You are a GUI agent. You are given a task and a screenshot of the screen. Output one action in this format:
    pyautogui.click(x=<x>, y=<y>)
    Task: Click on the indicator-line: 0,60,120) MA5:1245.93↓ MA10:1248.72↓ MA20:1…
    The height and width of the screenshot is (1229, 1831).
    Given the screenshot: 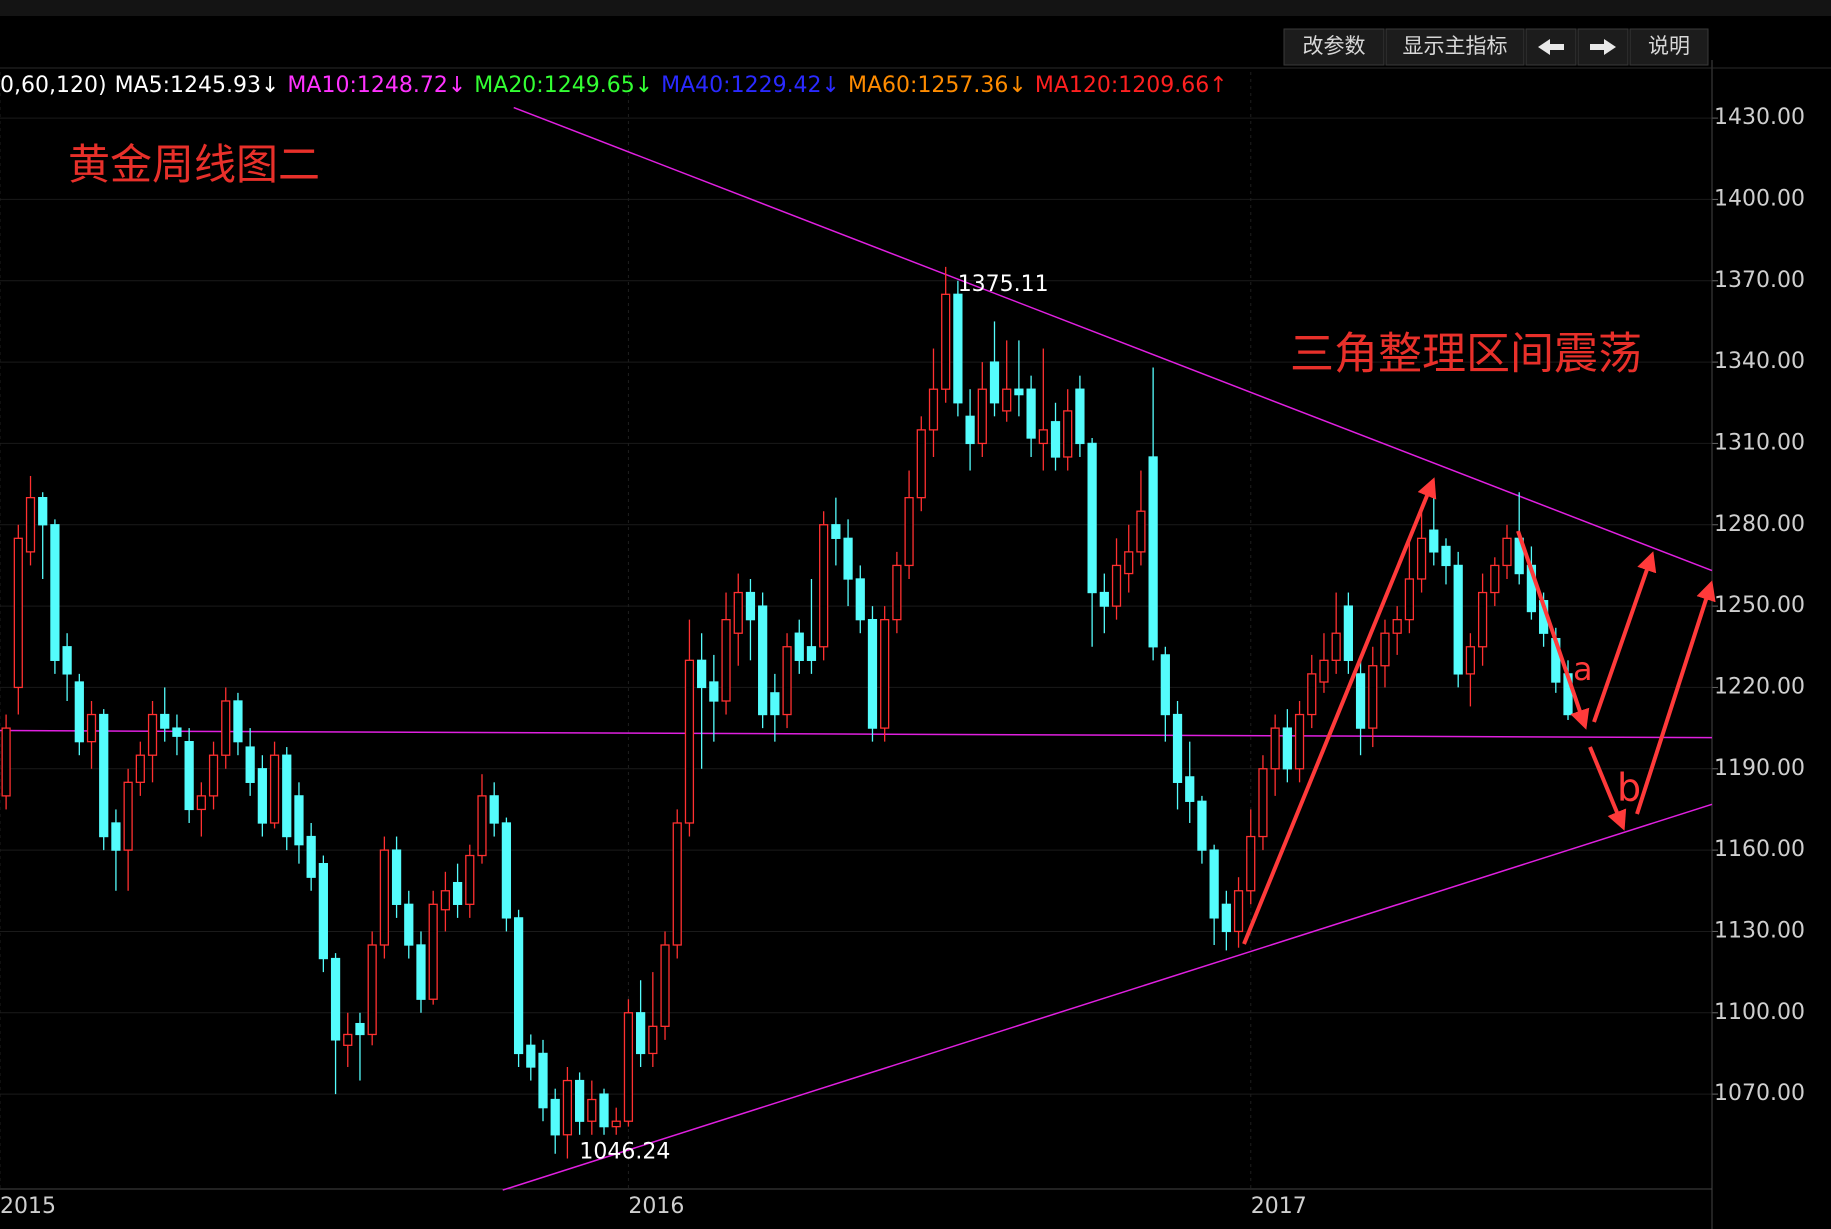 What is the action you would take?
    pyautogui.click(x=614, y=85)
    